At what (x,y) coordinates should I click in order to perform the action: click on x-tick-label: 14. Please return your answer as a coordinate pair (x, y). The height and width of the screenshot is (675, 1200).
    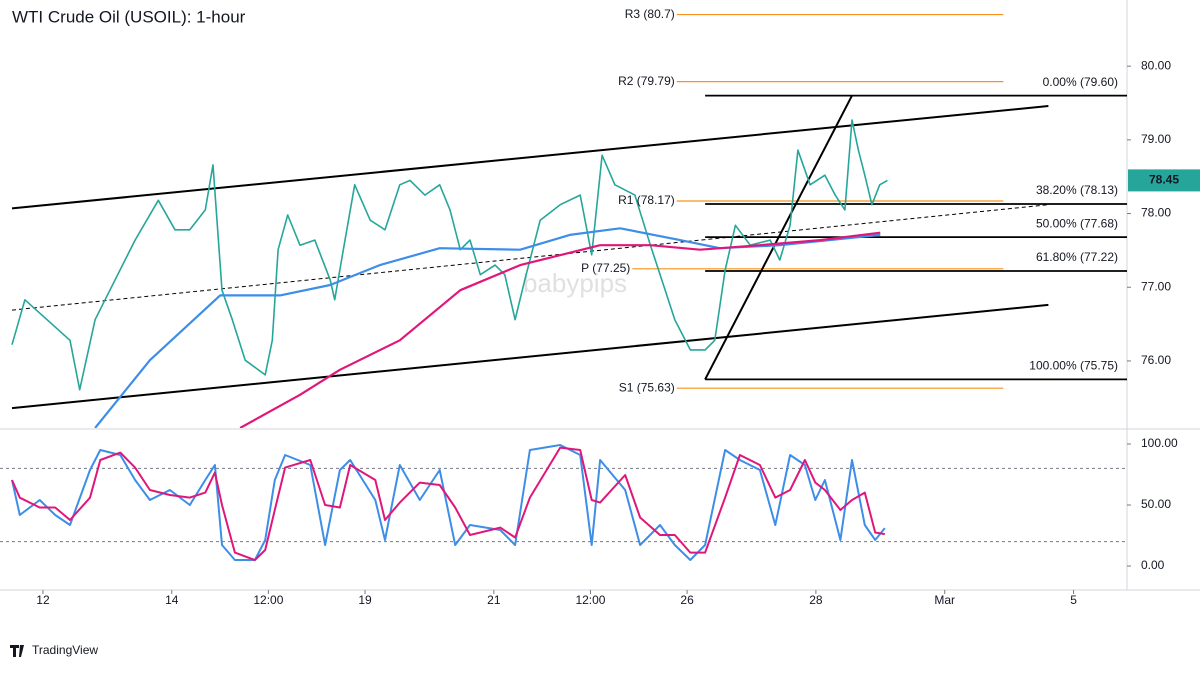
    Looking at the image, I should click on (172, 600).